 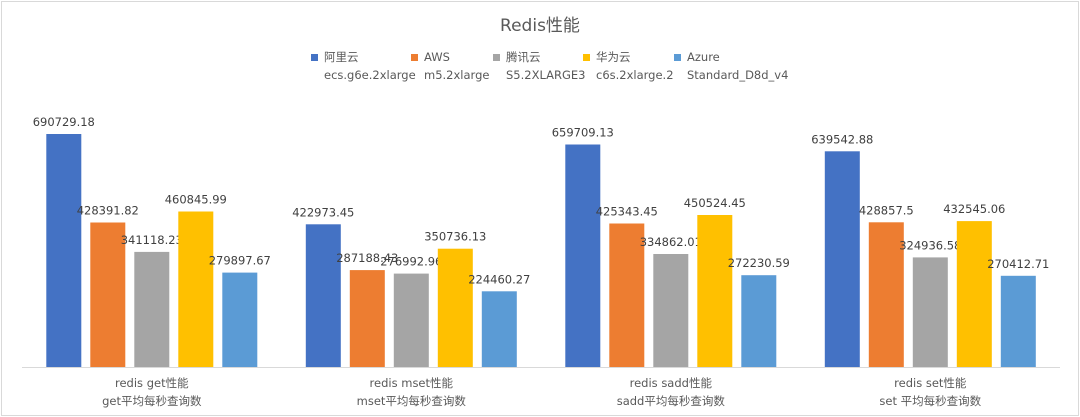 I want to click on category-label-3-1: set 平均每秒查询数, so click(x=930, y=401).